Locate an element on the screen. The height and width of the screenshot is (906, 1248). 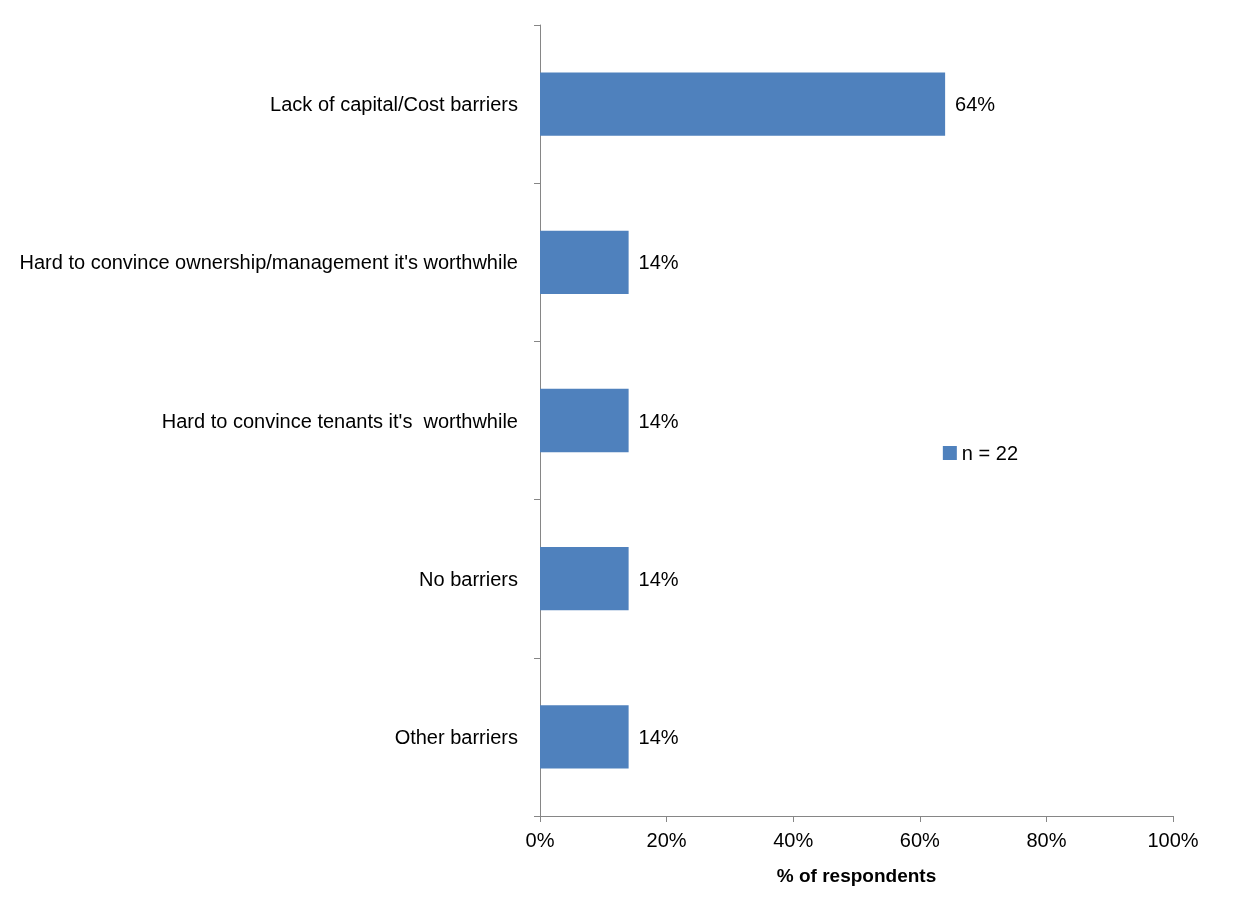
legend-label: n = 22 is located at coordinates (990, 453).